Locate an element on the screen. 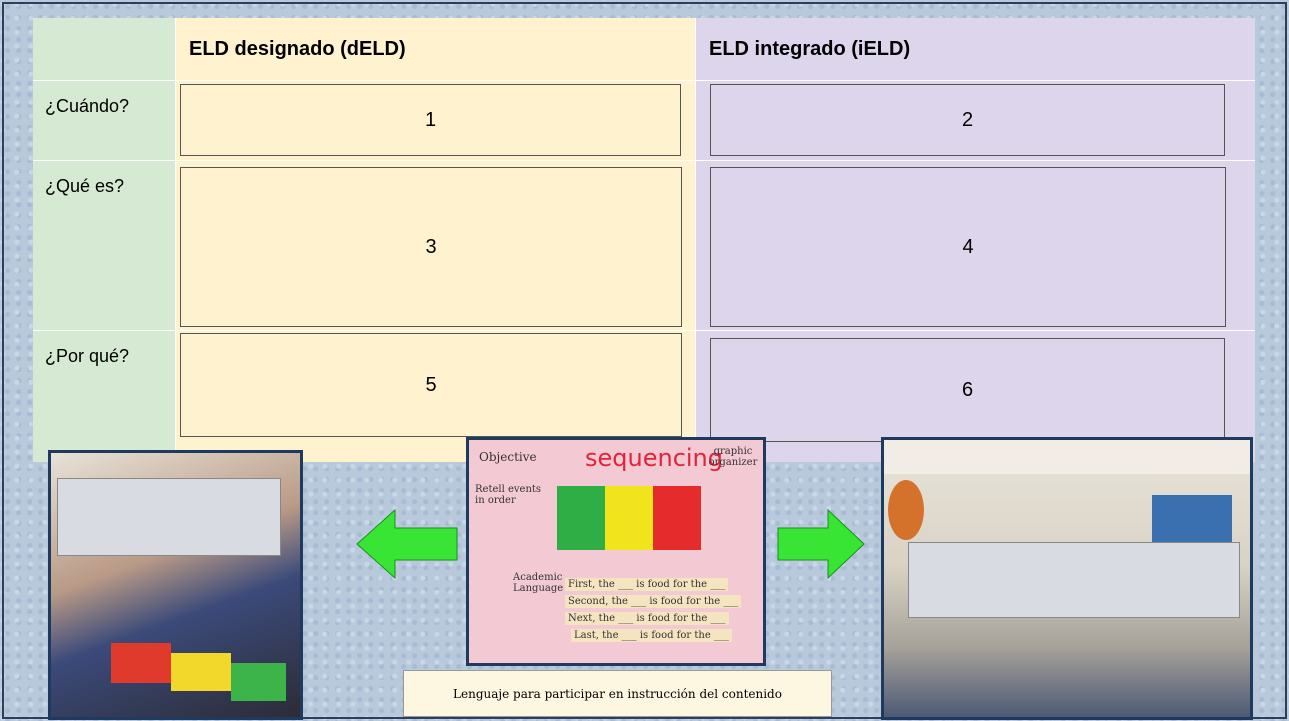 The width and height of the screenshot is (1289, 721). poster-title: sequencing is located at coordinates (654, 458).